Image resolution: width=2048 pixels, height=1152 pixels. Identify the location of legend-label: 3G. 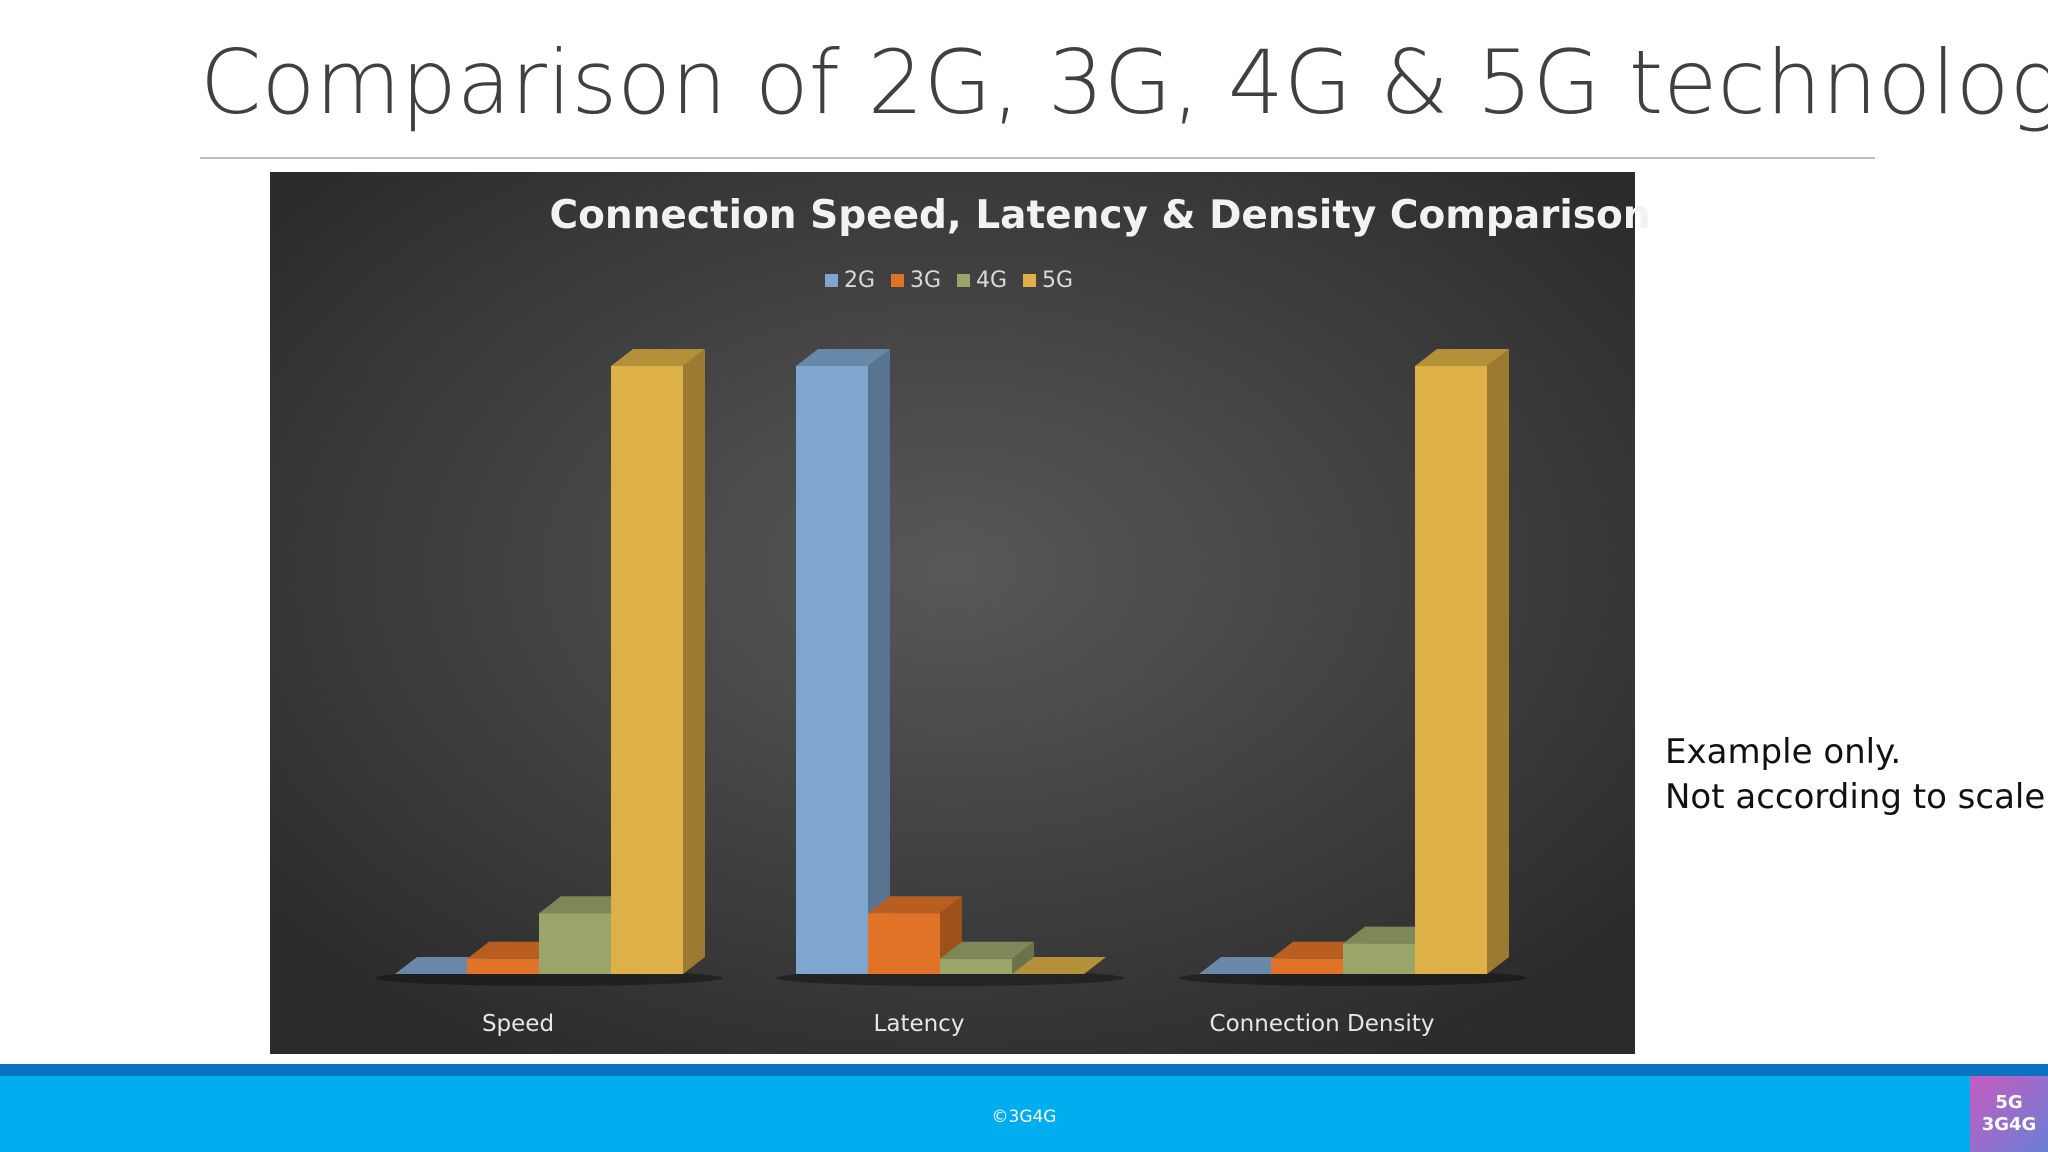
(925, 280).